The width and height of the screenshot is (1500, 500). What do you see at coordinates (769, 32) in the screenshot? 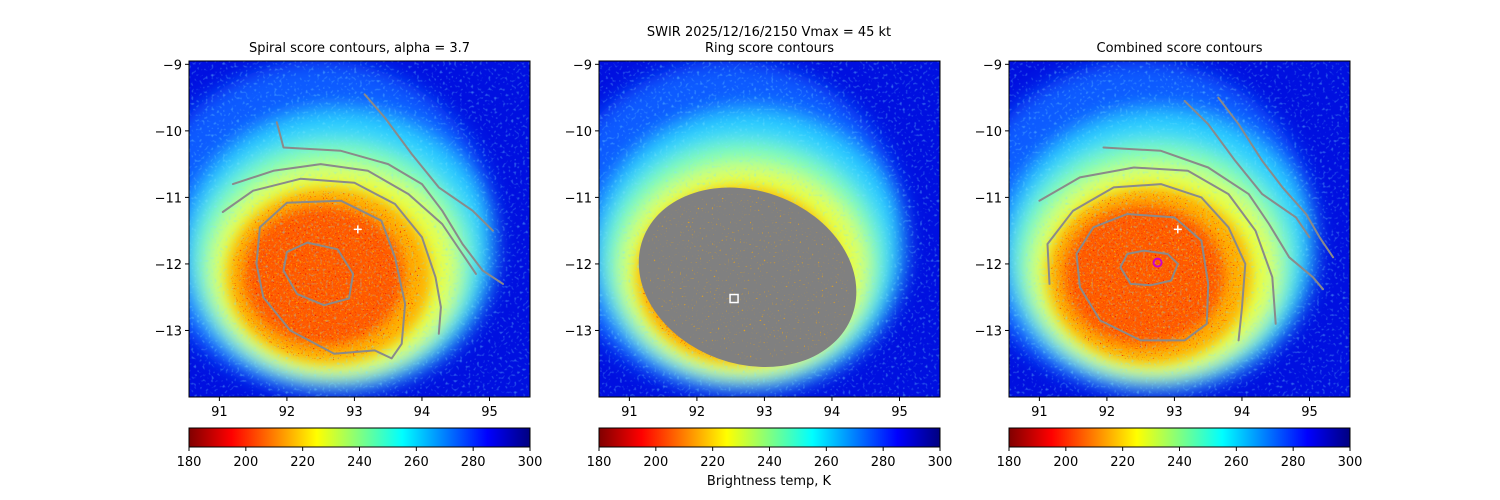
I see `figure-suptitle: SWIR 2025/12/16/2150 Vmax = 45 kt` at bounding box center [769, 32].